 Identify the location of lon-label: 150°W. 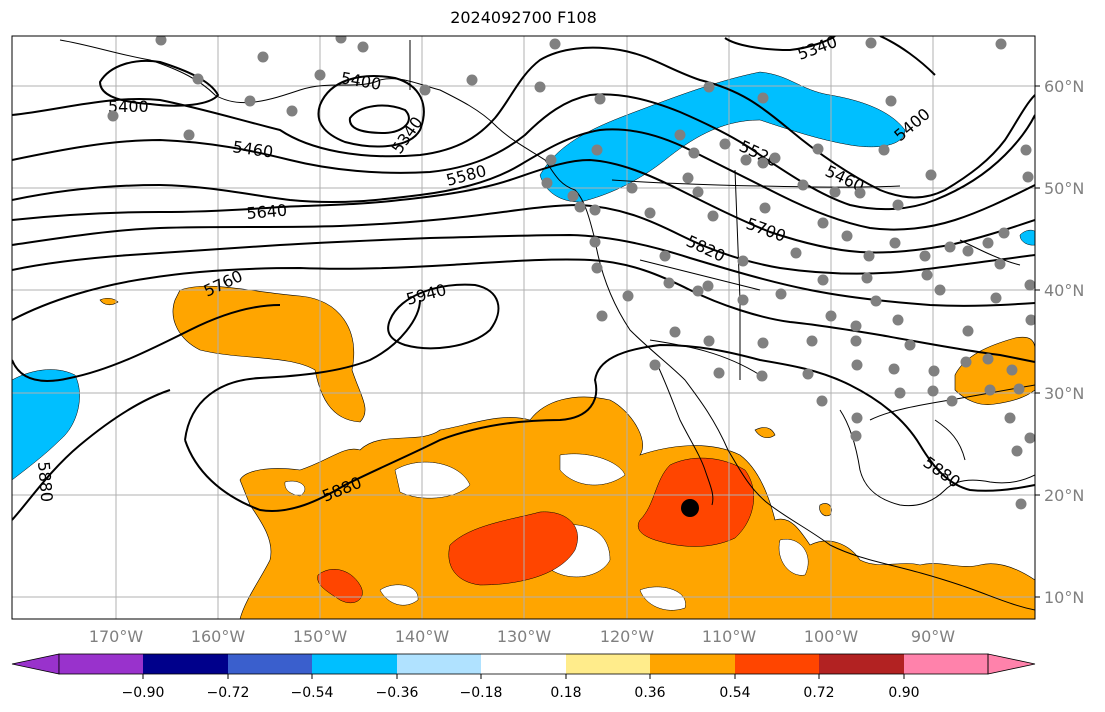
(320, 636).